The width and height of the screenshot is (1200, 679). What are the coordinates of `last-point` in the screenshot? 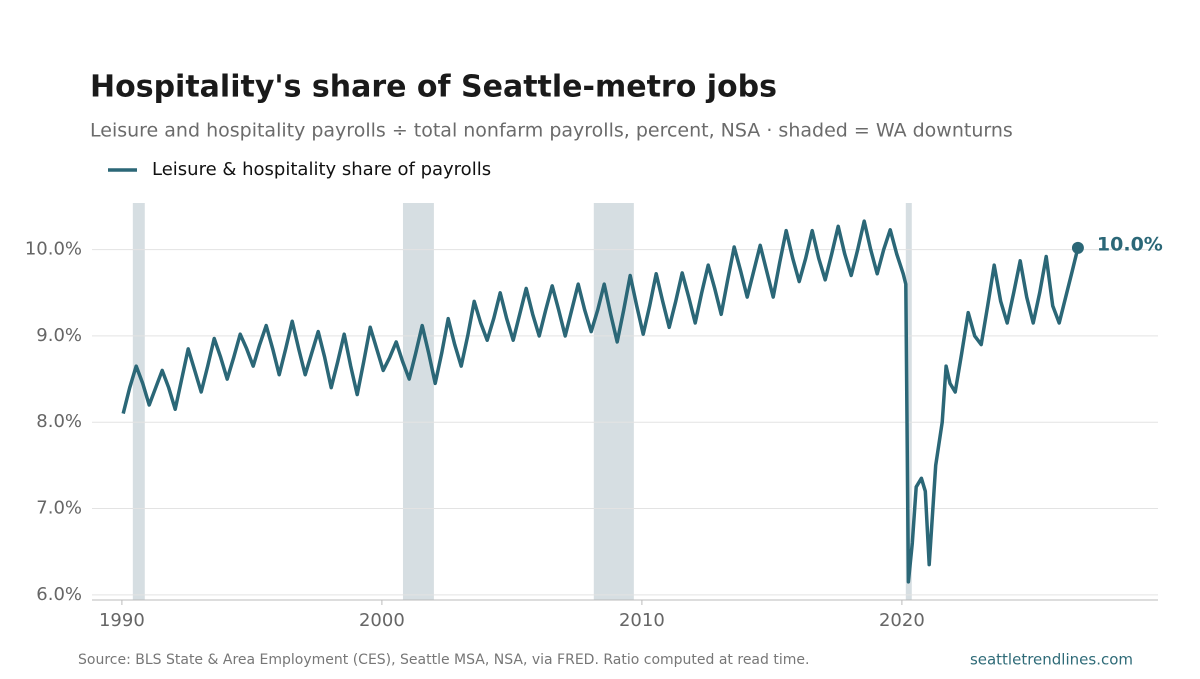 It's located at (1077, 247).